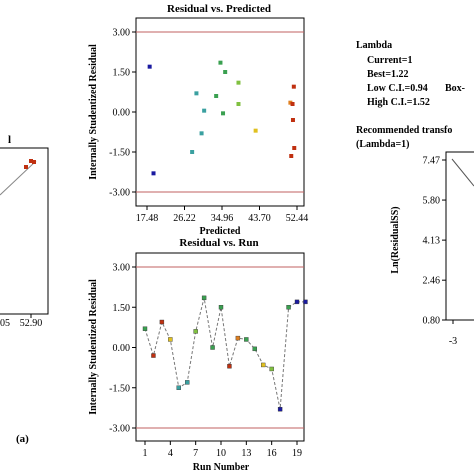  What do you see at coordinates (432, 241) in the screenshot?
I see `y-tick-label: 4.13` at bounding box center [432, 241].